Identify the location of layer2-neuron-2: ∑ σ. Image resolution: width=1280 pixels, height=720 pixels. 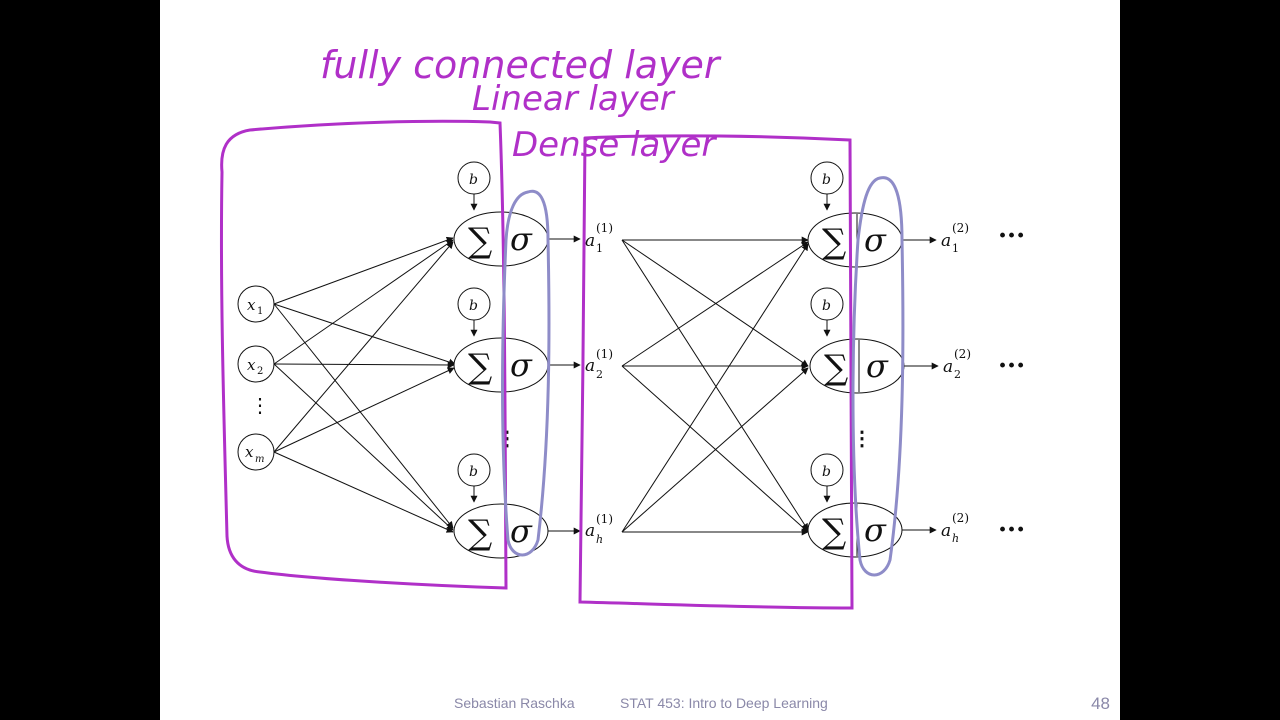
(874, 366).